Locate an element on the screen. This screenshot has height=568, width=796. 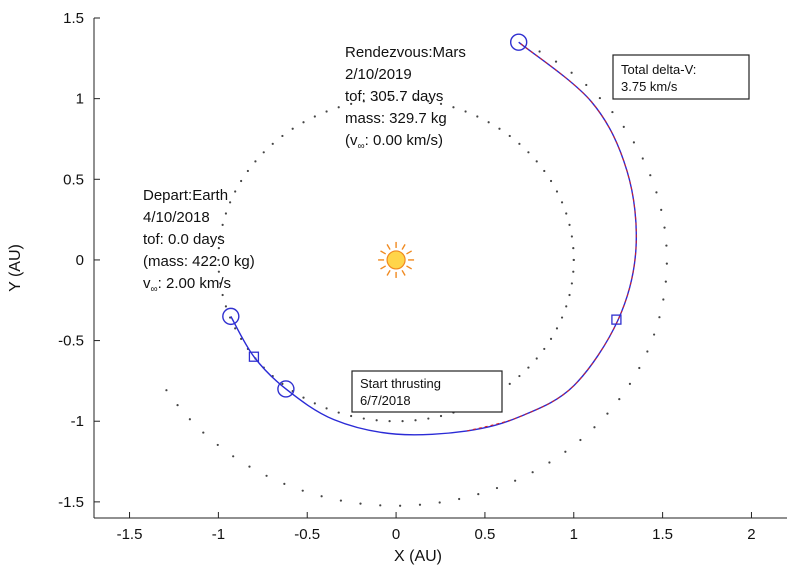
sun-disk is located at coordinates (396, 260).